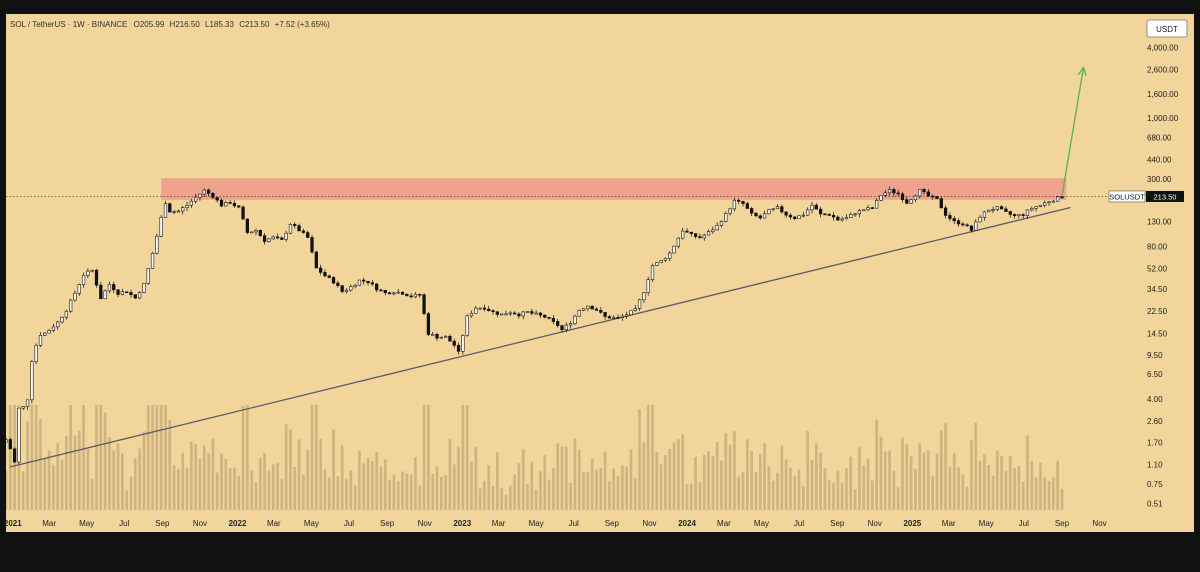 This screenshot has width=1200, height=572. I want to click on x-tick-label: 2022, so click(238, 523).